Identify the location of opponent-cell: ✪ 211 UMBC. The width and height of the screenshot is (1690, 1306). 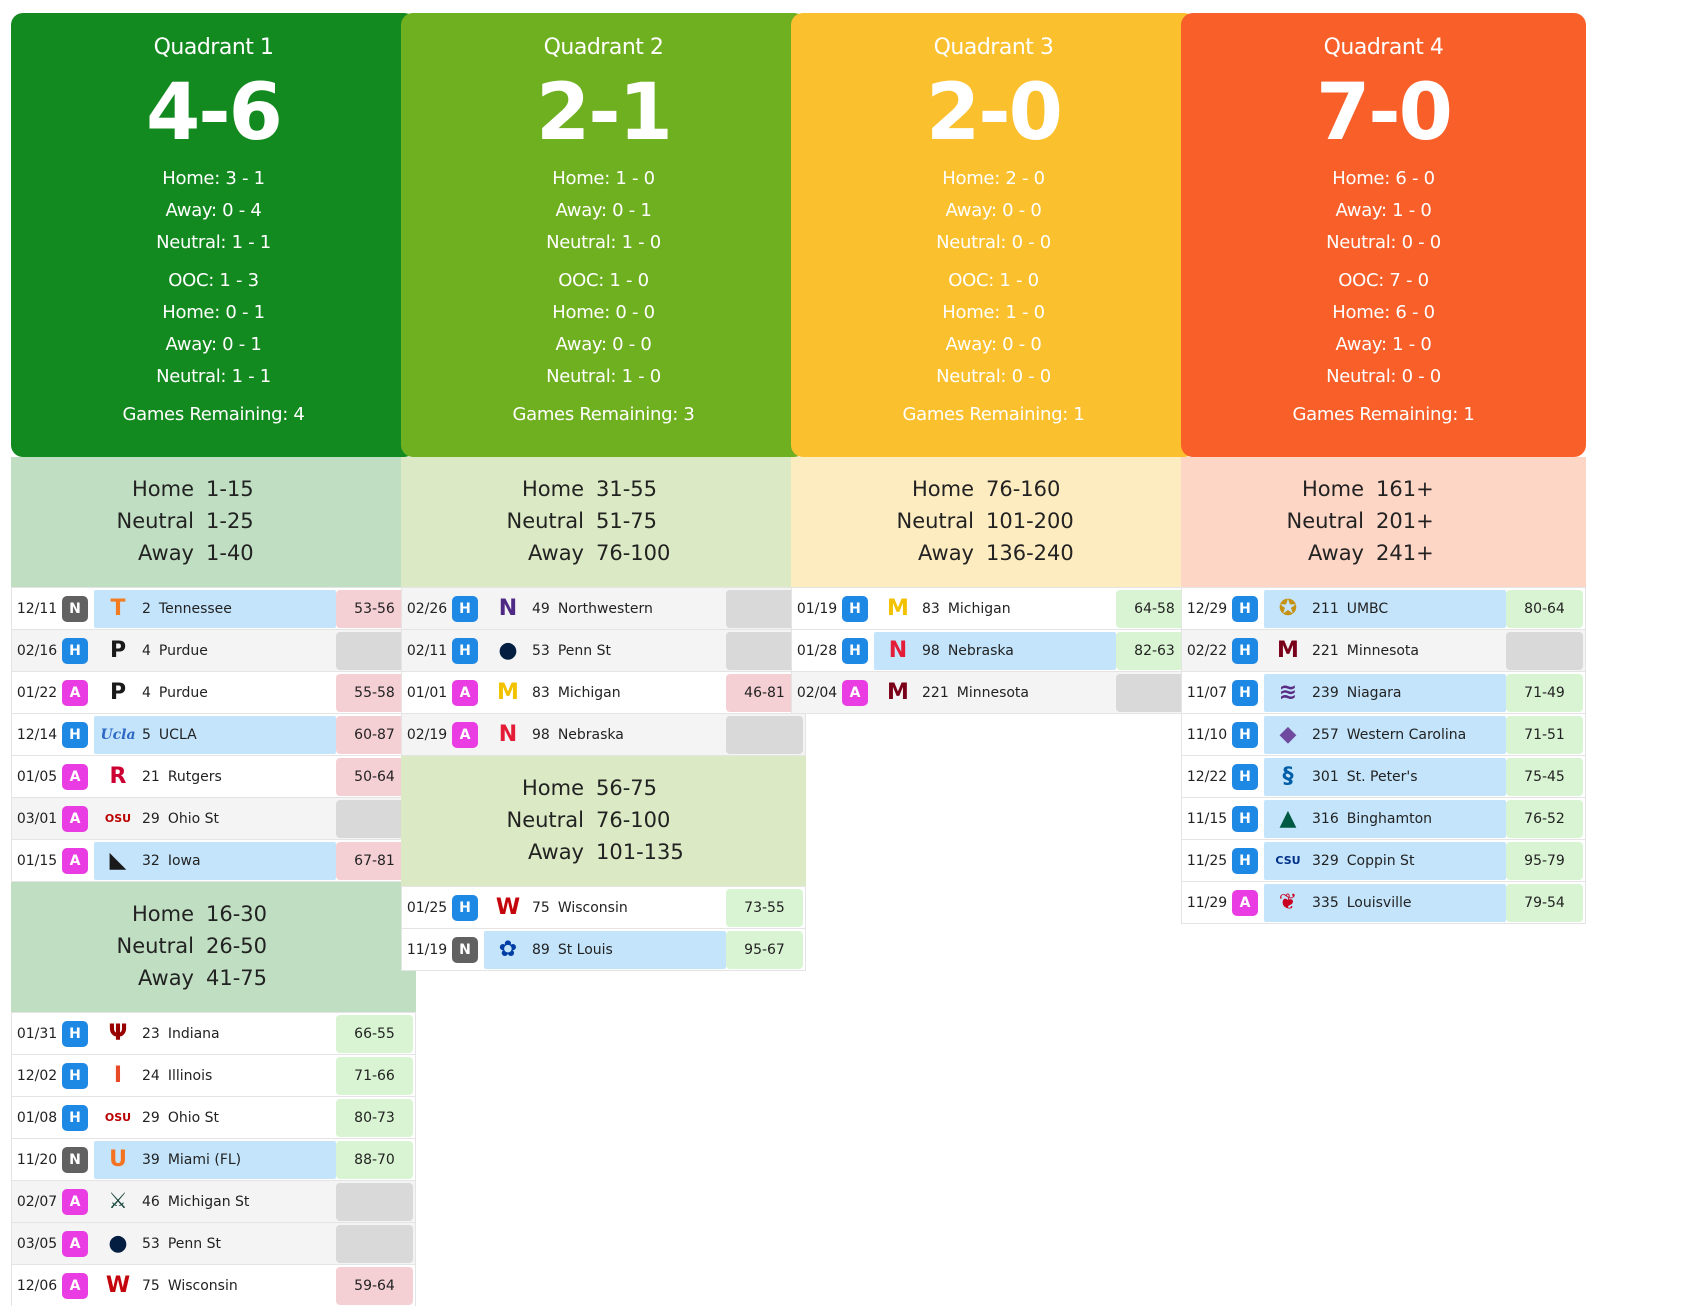
(1385, 608).